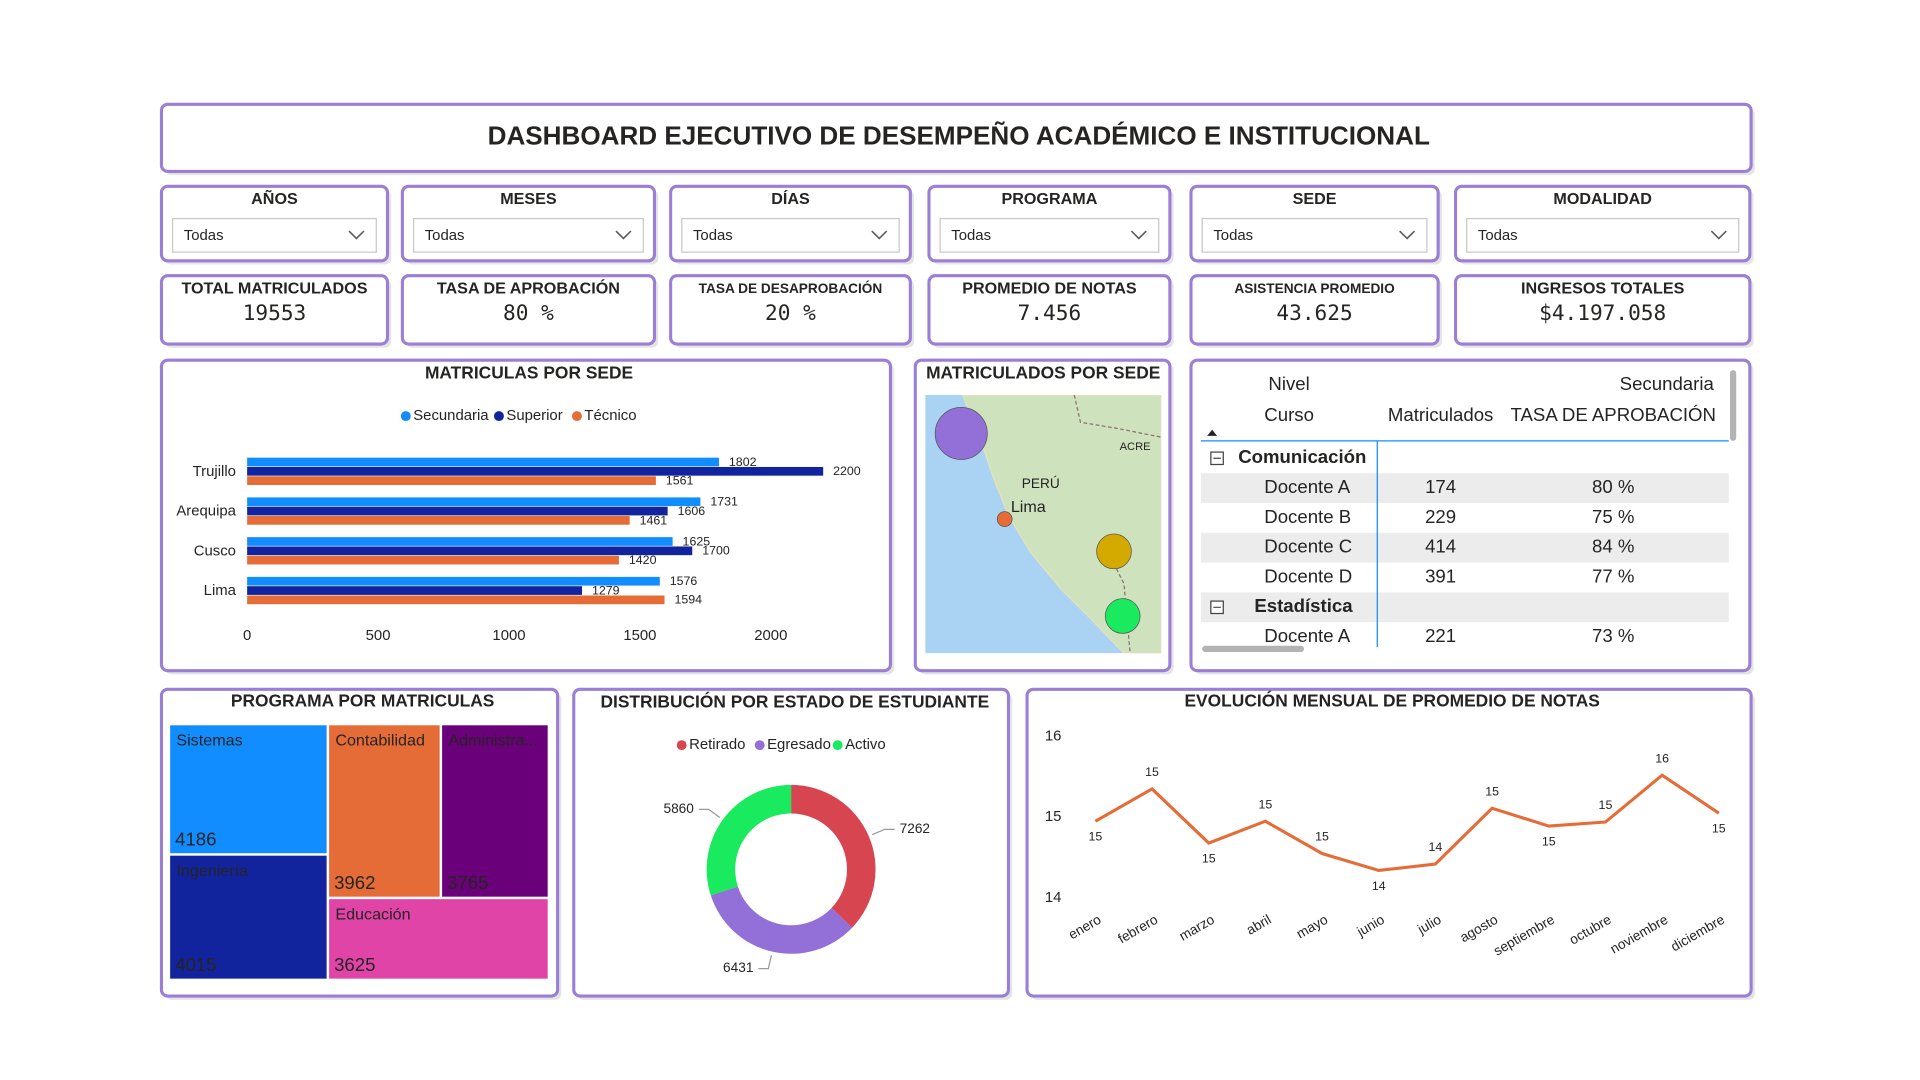 The width and height of the screenshot is (1920, 1080). I want to click on kpi-label: TASA DE APROBACIÓN, so click(528, 288).